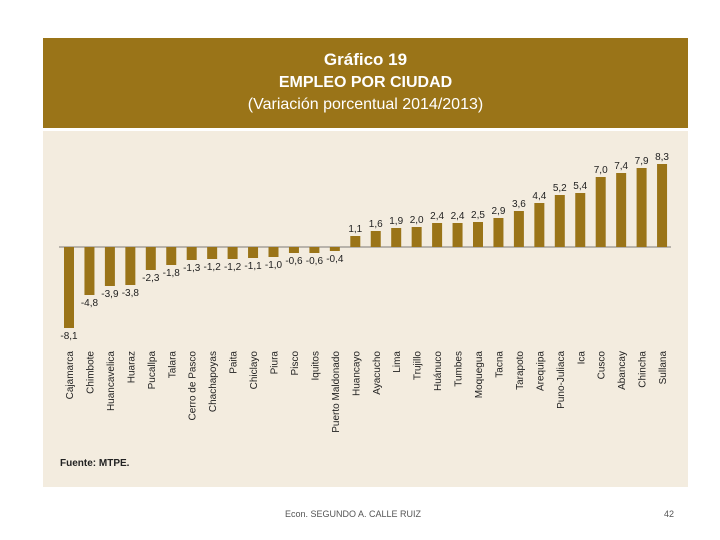  Describe the element at coordinates (438, 371) in the screenshot. I see `category-label-18: Huánuco` at that location.